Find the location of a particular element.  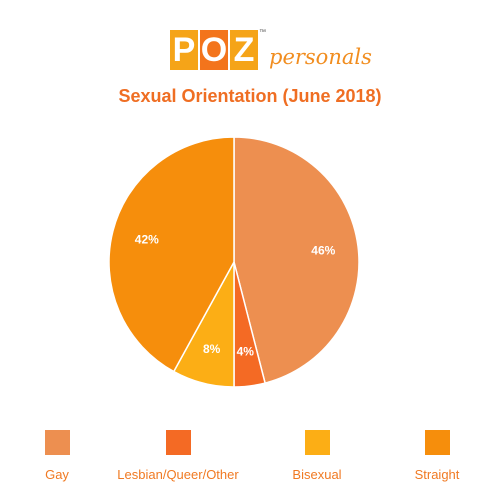

chart-legend: Gay Lesbian/Queer/Other Bisexual Straight is located at coordinates (250, 460).